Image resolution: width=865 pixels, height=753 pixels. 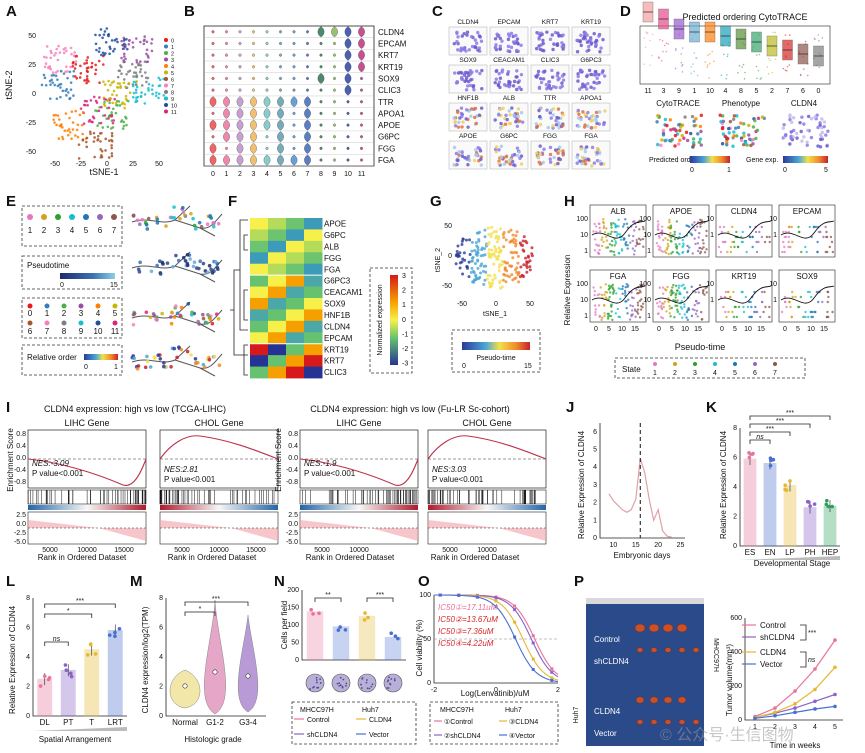 What do you see at coordinates (227, 174) in the screenshot?
I see `cluster-tick: 1` at bounding box center [227, 174].